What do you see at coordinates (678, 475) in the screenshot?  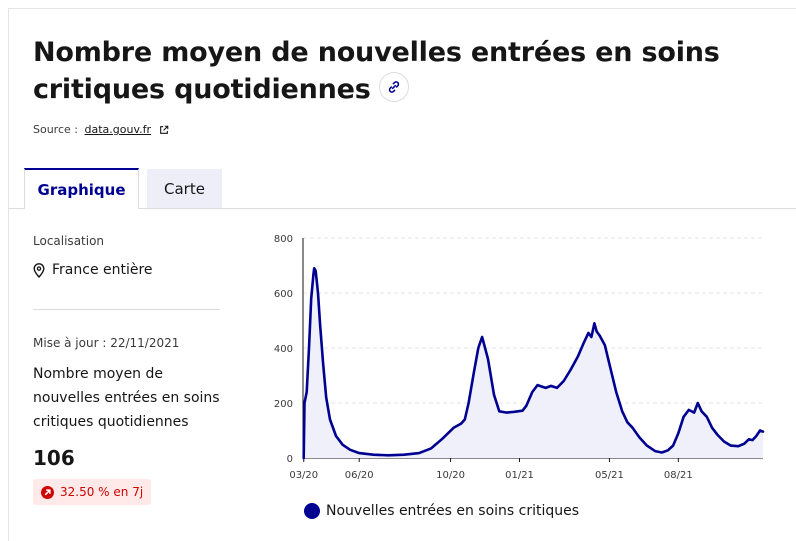 I see `x-tick-label: 08/21` at bounding box center [678, 475].